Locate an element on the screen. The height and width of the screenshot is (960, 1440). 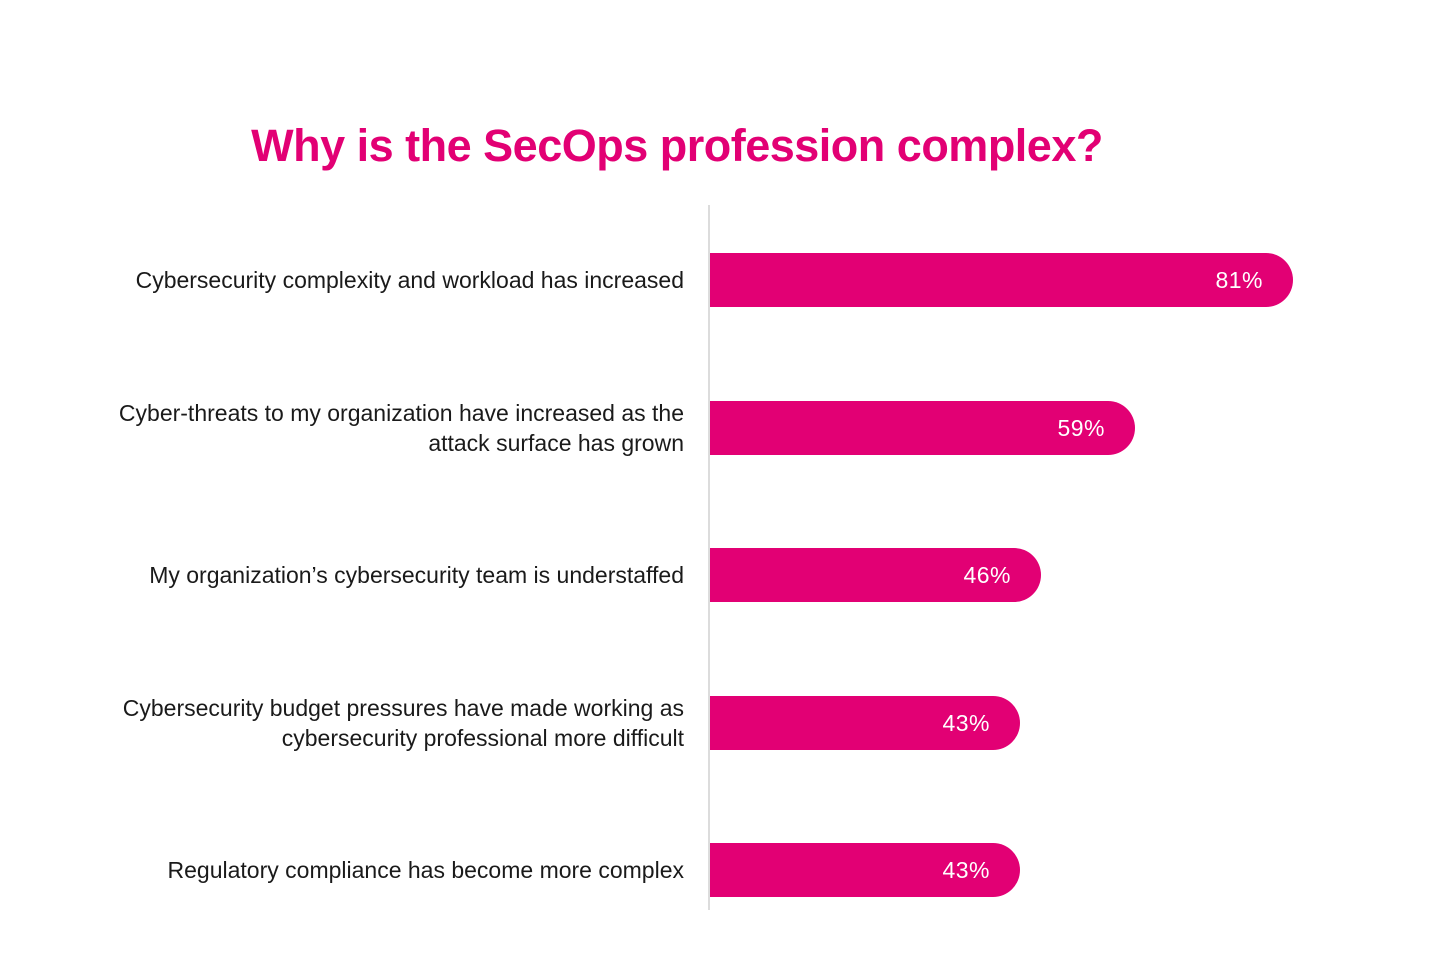
bar: 81% is located at coordinates (1001, 280).